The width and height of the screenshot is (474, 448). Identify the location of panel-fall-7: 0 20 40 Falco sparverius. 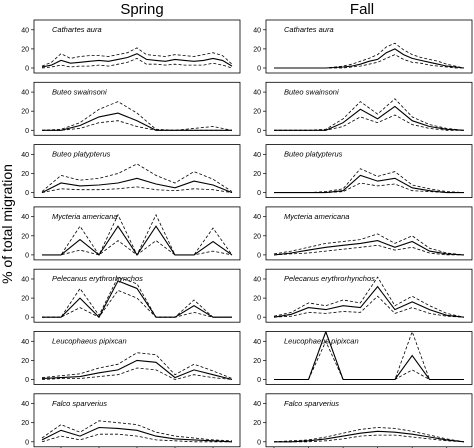
(363, 420).